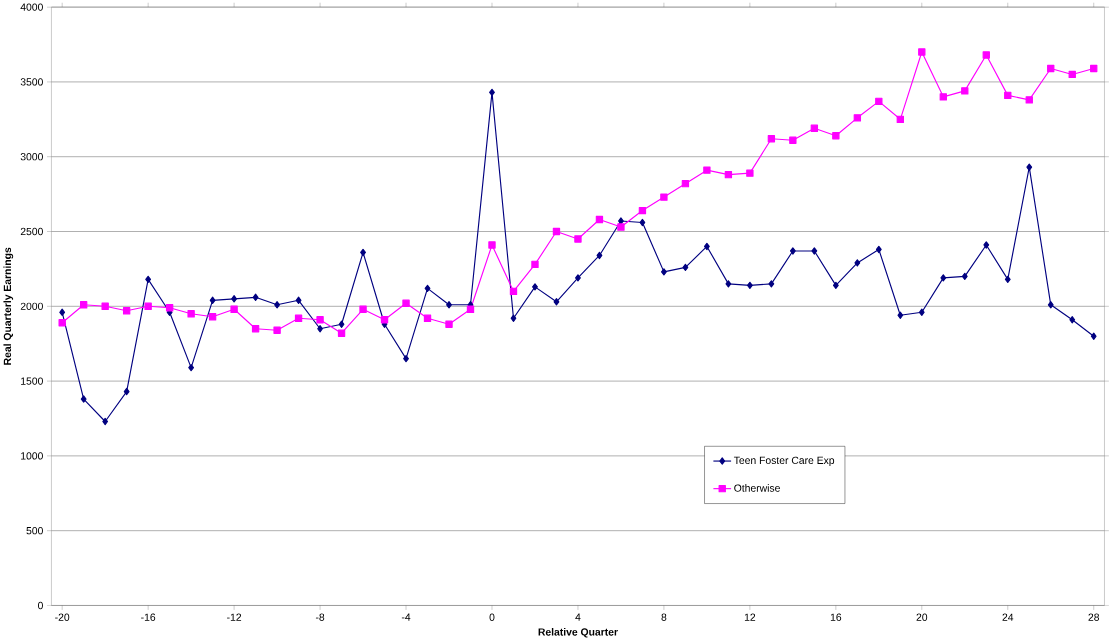  Describe the element at coordinates (578, 617) in the screenshot. I see `x-tick-label: 4` at that location.